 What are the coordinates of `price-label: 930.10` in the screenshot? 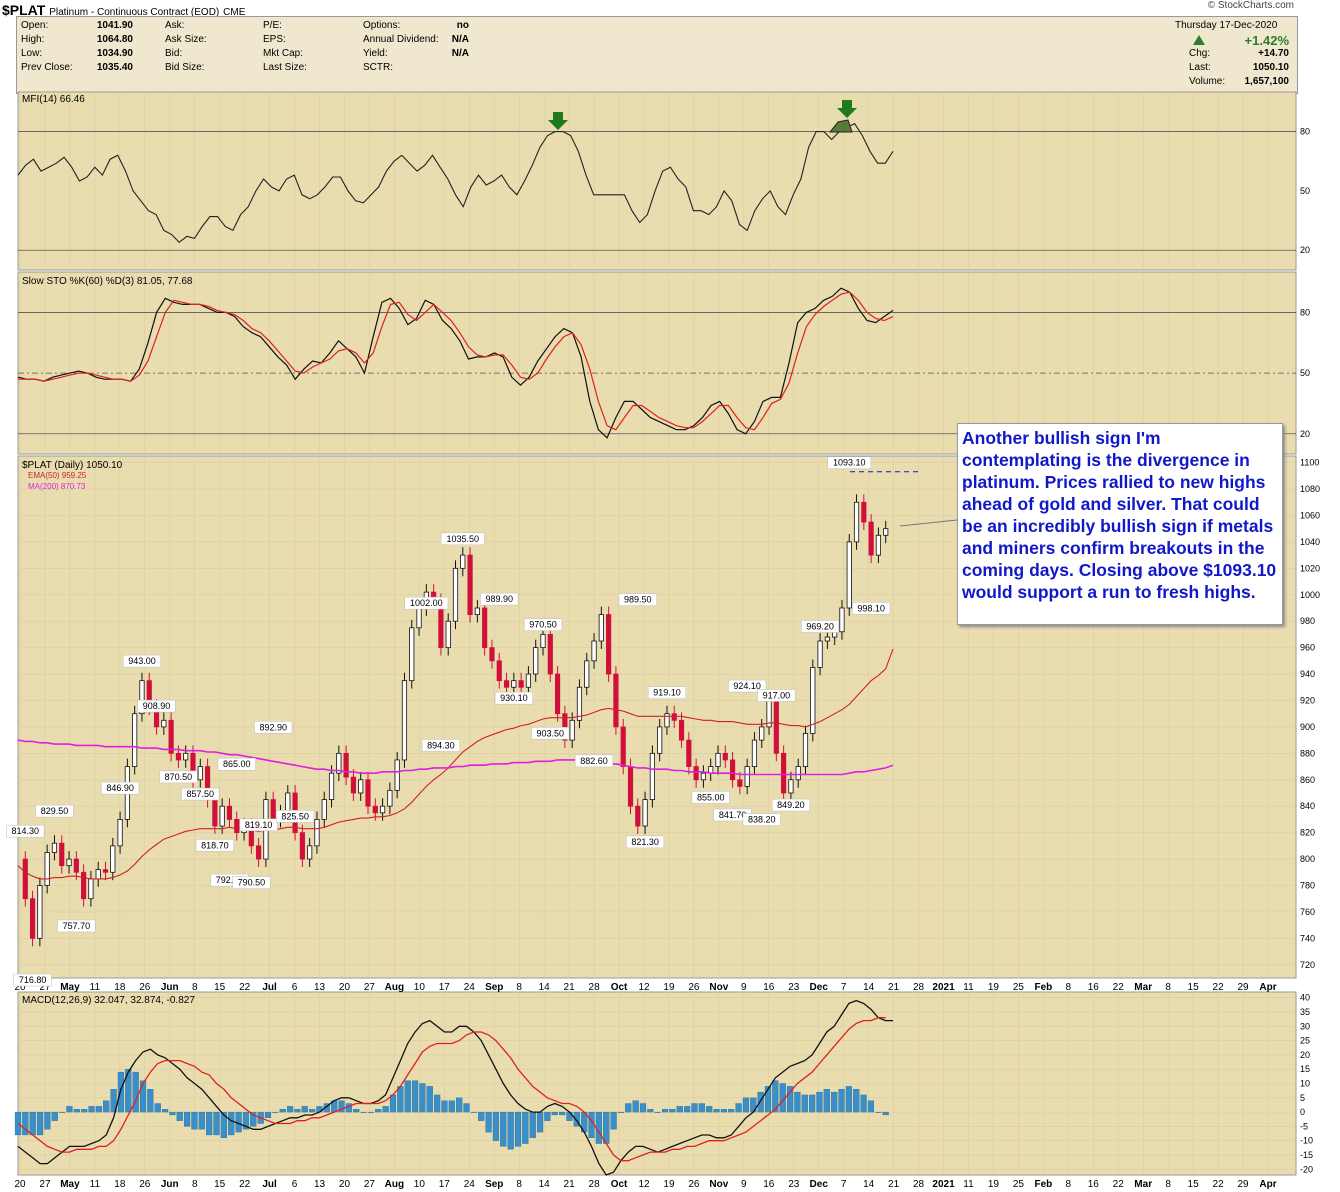 It's located at (514, 698).